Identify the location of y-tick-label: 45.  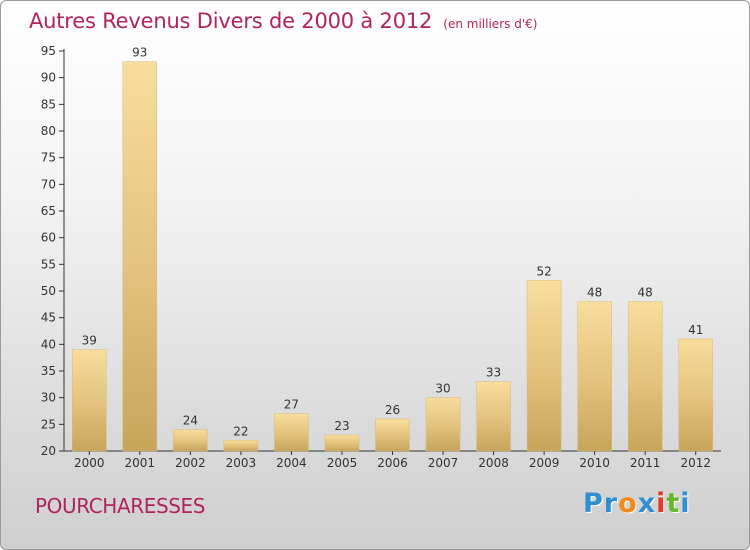
(48, 318).